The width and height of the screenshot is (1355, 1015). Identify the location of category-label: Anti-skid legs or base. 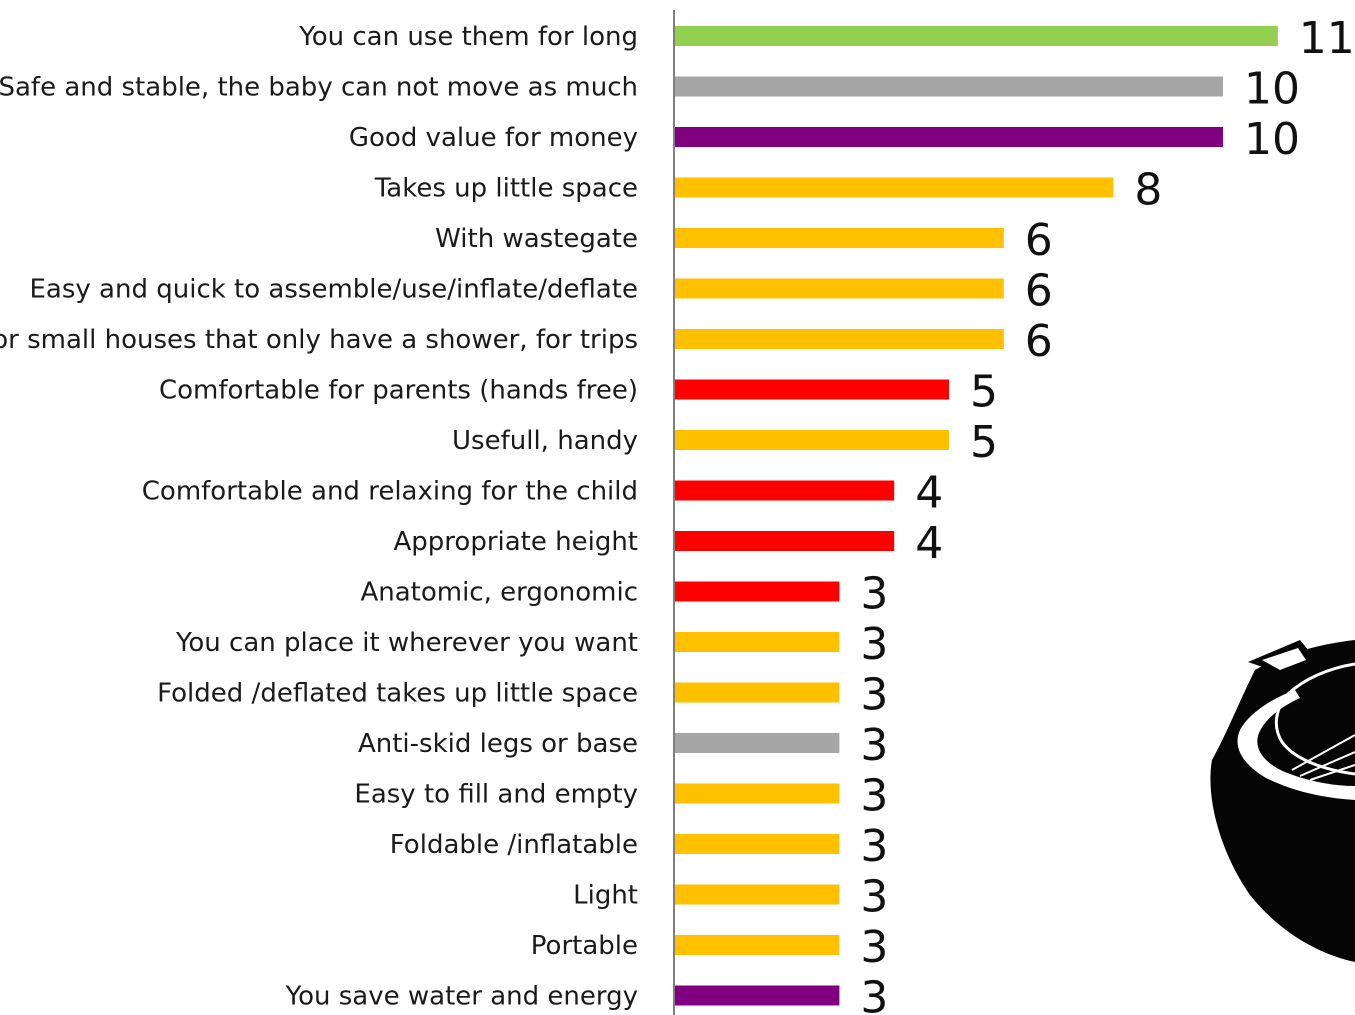
(498, 744).